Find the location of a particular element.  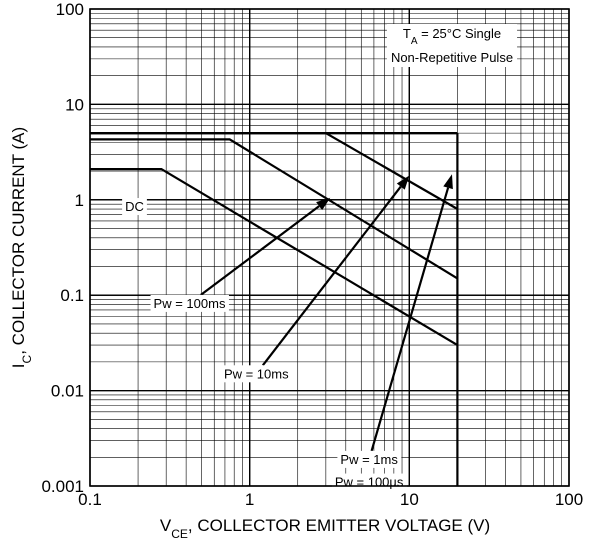

x-axis-title-text: , COLLECTOR EMITTER VOLTAGE (V) is located at coordinates (339, 525).